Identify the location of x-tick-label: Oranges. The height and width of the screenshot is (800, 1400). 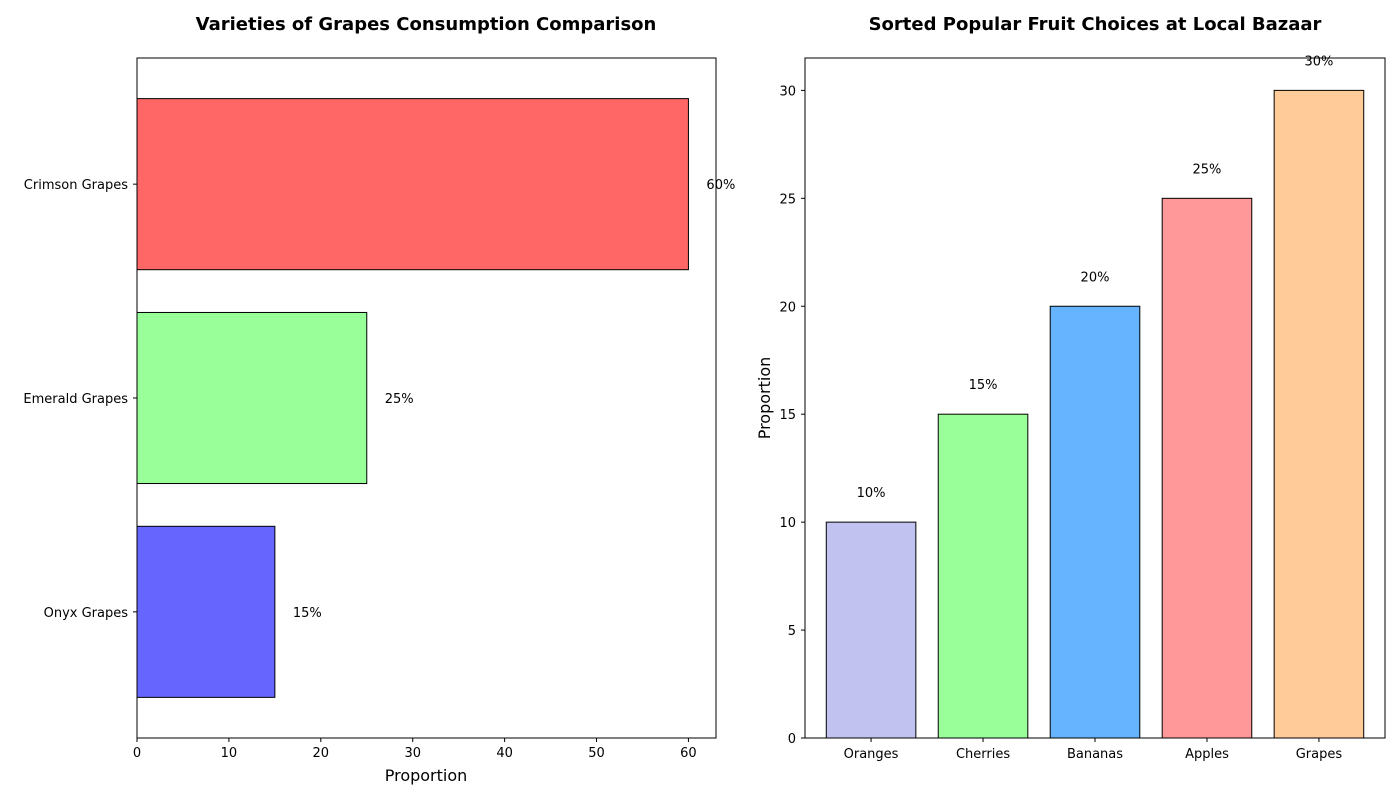
(871, 754).